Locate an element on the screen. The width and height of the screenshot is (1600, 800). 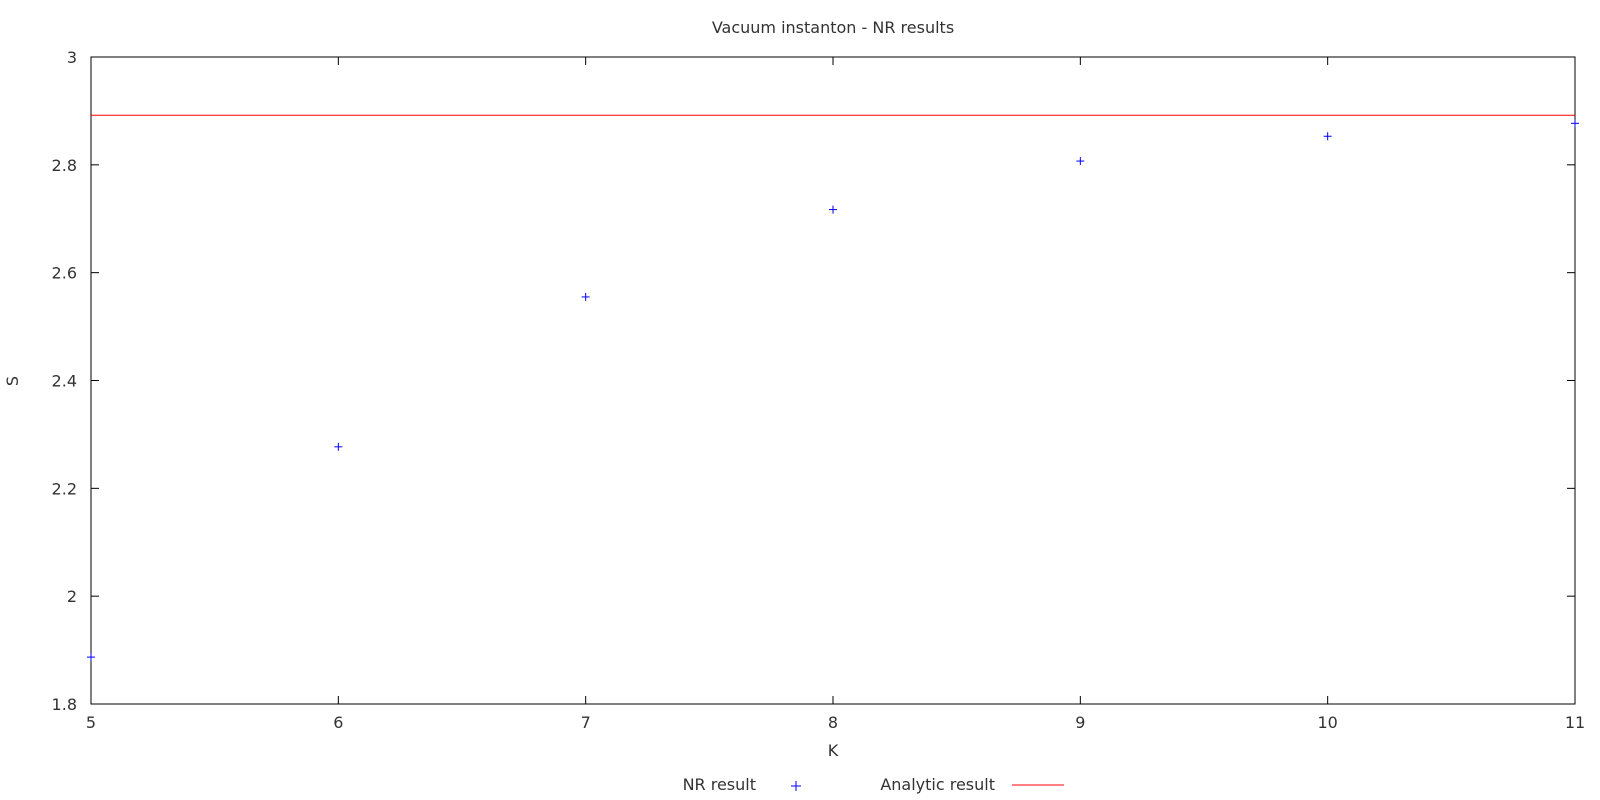
x-axis-label: K is located at coordinates (833, 750).